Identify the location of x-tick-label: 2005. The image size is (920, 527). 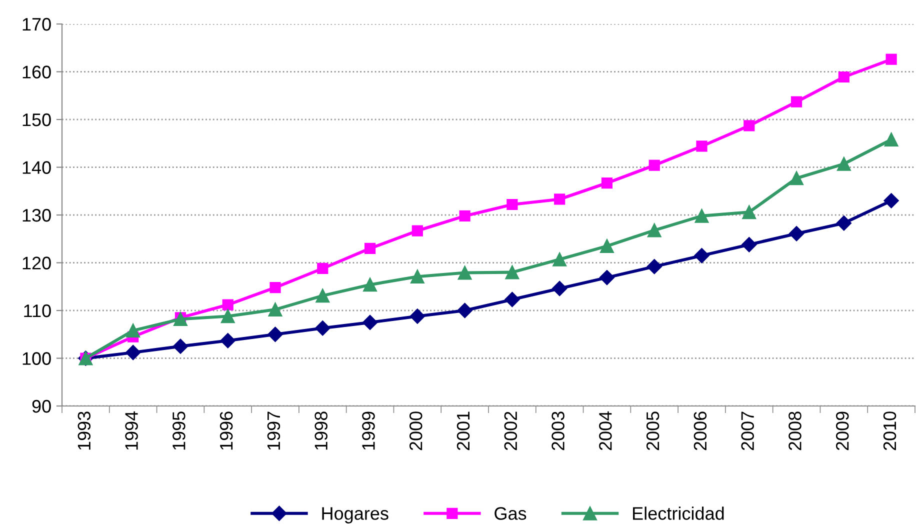
(653, 431).